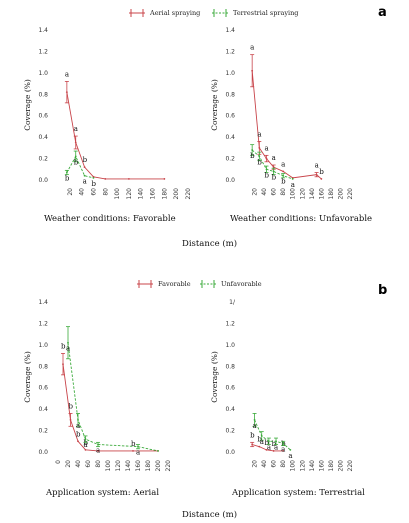 The height and width of the screenshot is (523, 409). Describe the element at coordinates (88, 464) in the screenshot. I see `x-tick-label: 60` at that location.